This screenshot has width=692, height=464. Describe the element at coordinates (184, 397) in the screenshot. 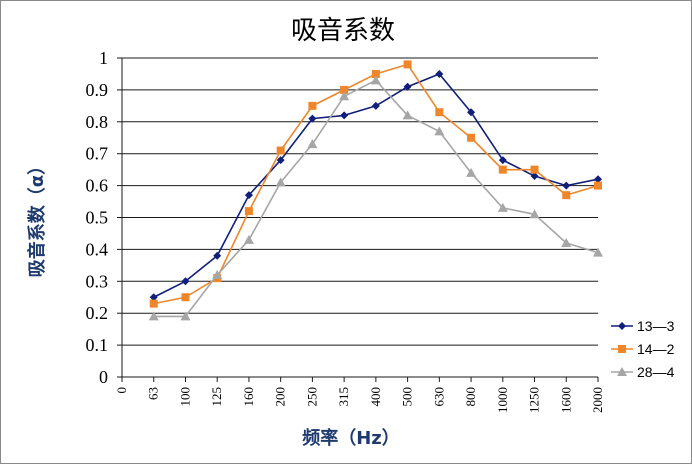

I see `x-tick-label: 100` at that location.